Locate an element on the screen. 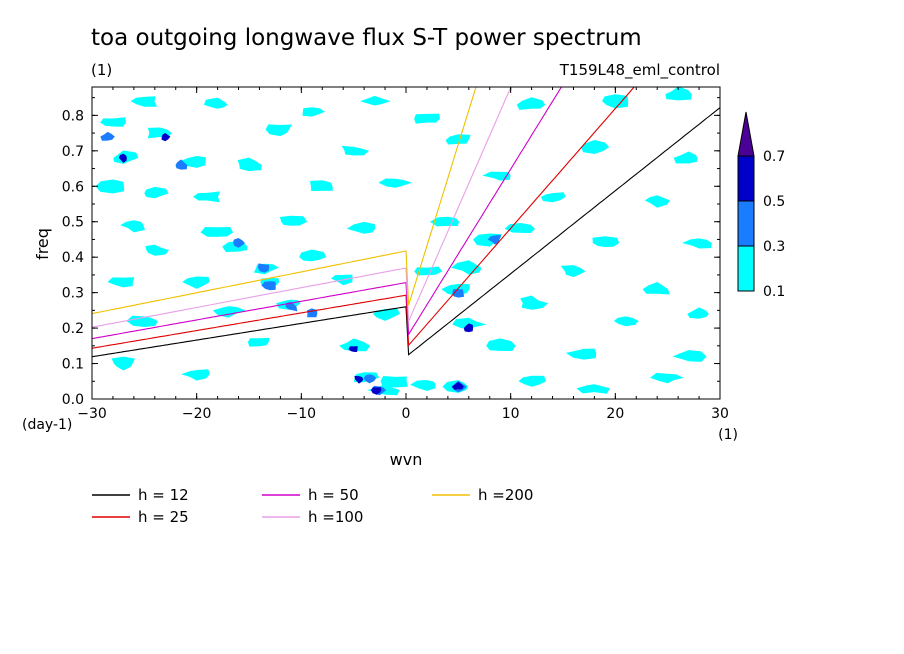  y-tick-label-3: 0.3 is located at coordinates (73, 294).